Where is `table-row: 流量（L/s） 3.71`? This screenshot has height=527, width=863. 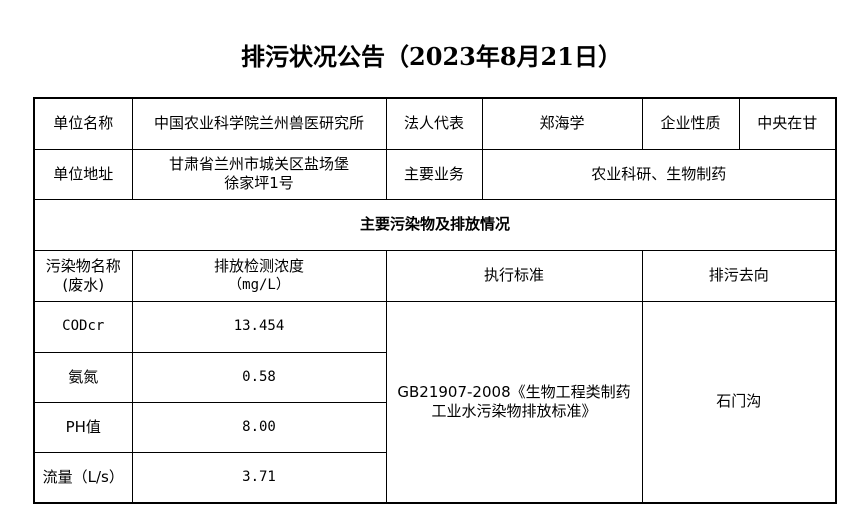
table-row: 流量（L/s） 3.71 is located at coordinates (434, 477).